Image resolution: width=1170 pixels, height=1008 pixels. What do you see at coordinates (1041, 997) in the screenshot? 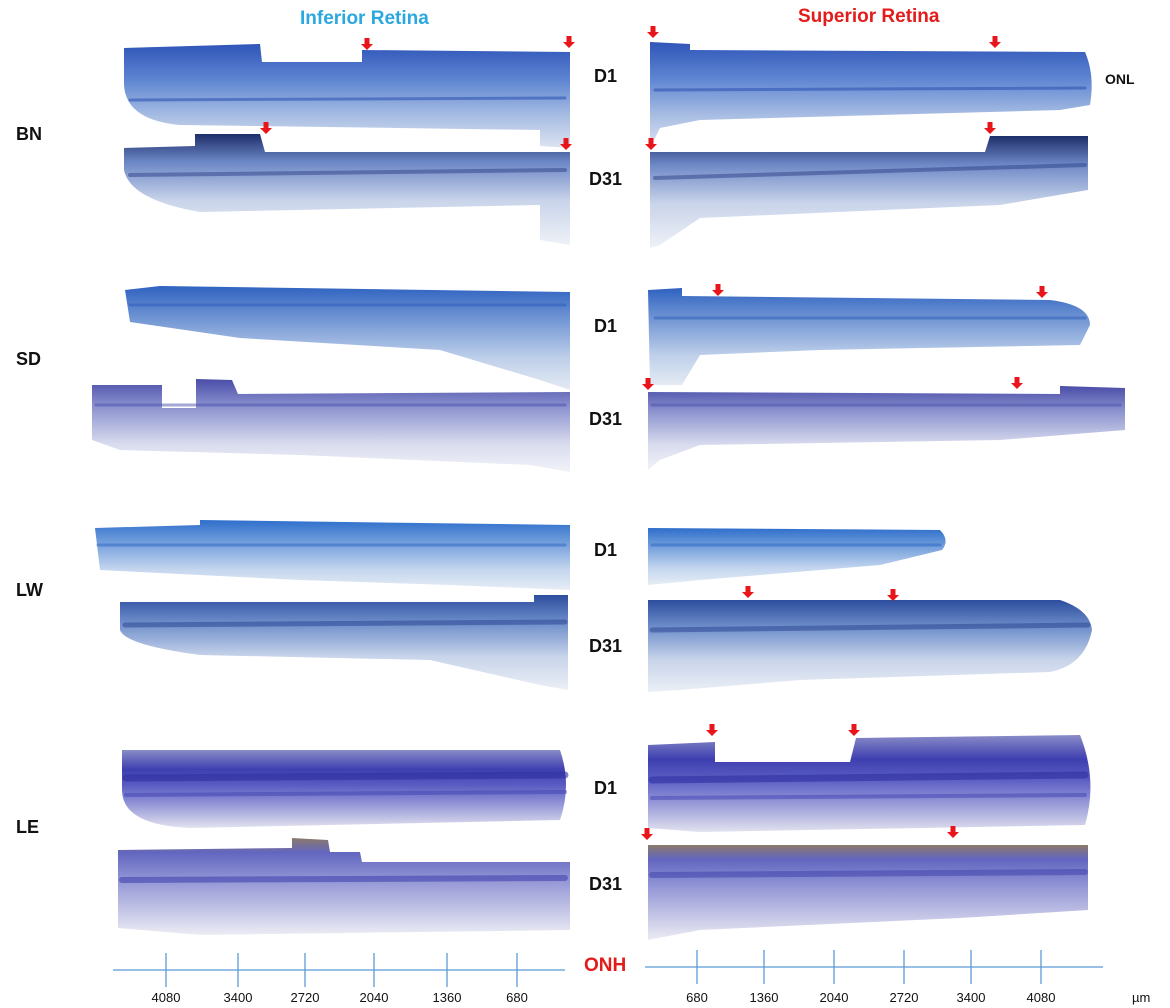
I see `tick-label-superior: 4080` at bounding box center [1041, 997].